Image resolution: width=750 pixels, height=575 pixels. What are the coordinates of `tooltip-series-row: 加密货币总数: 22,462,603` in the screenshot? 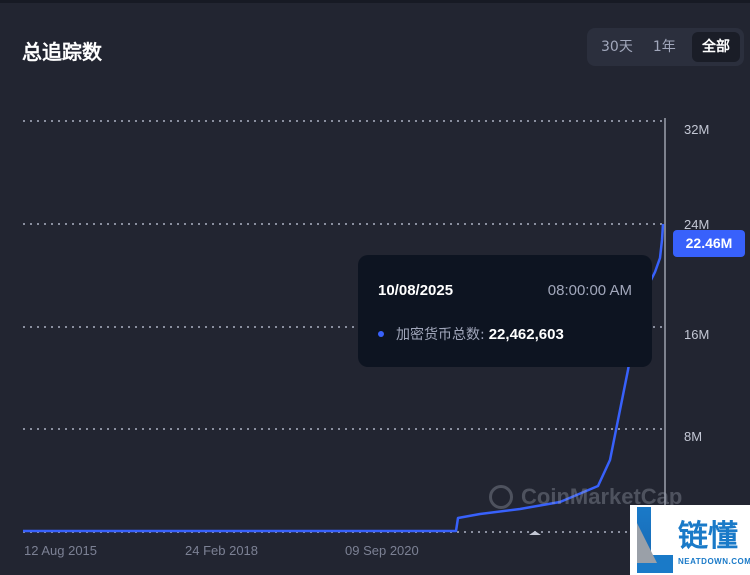 It's located at (471, 334).